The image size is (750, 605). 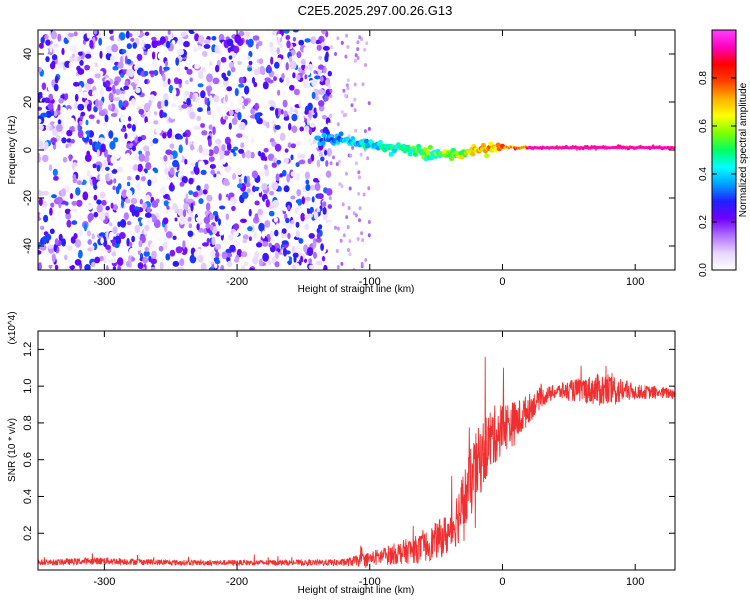 I want to click on spectrogram-y-label: Frequency (Hz), so click(x=12, y=150).